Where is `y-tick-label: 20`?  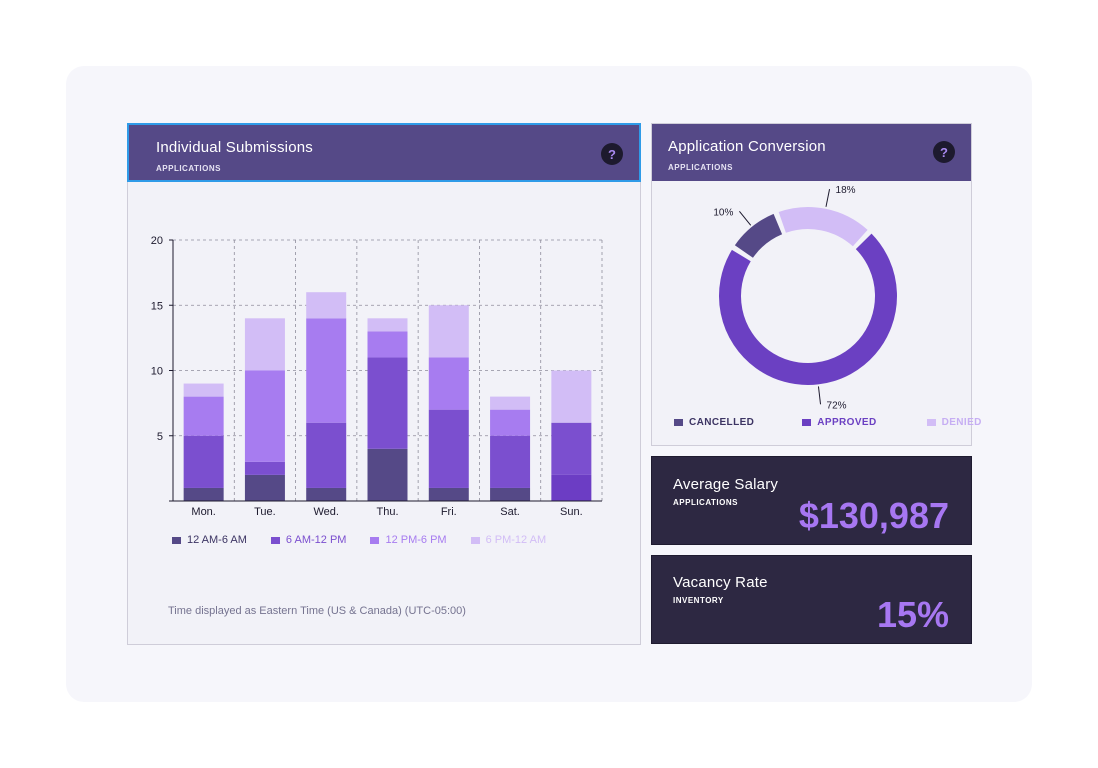 y-tick-label: 20 is located at coordinates (157, 241).